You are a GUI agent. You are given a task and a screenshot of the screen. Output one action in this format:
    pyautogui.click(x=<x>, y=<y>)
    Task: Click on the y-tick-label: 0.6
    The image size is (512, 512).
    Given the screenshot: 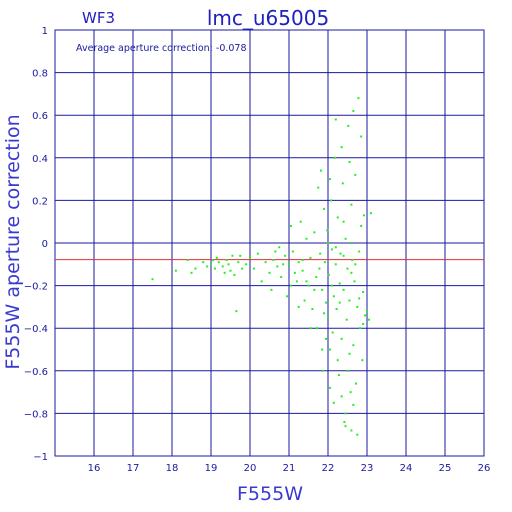 What is the action you would take?
    pyautogui.click(x=40, y=116)
    